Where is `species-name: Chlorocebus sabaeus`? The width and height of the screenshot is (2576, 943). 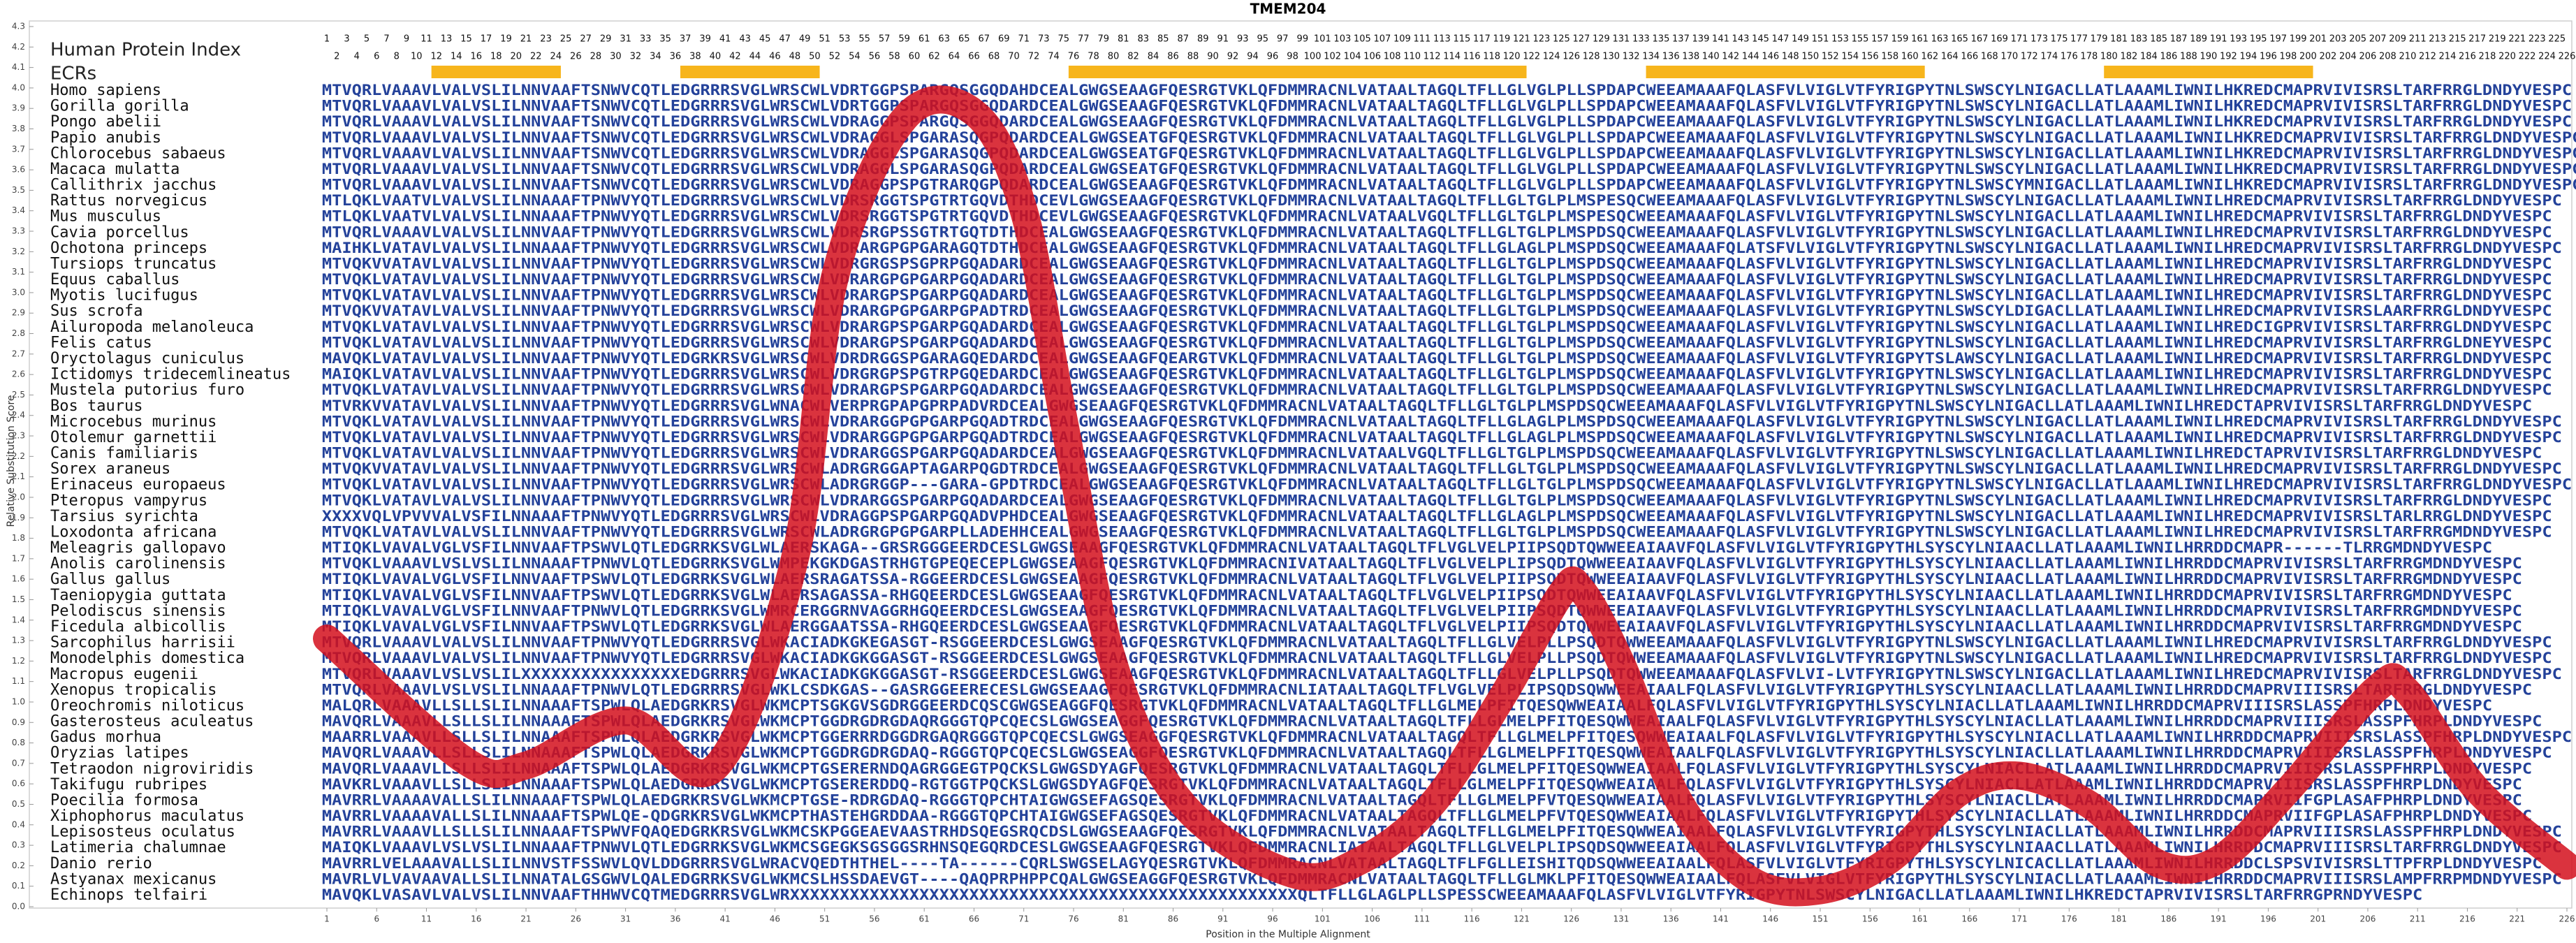
species-name: Chlorocebus sabaeus is located at coordinates (138, 153).